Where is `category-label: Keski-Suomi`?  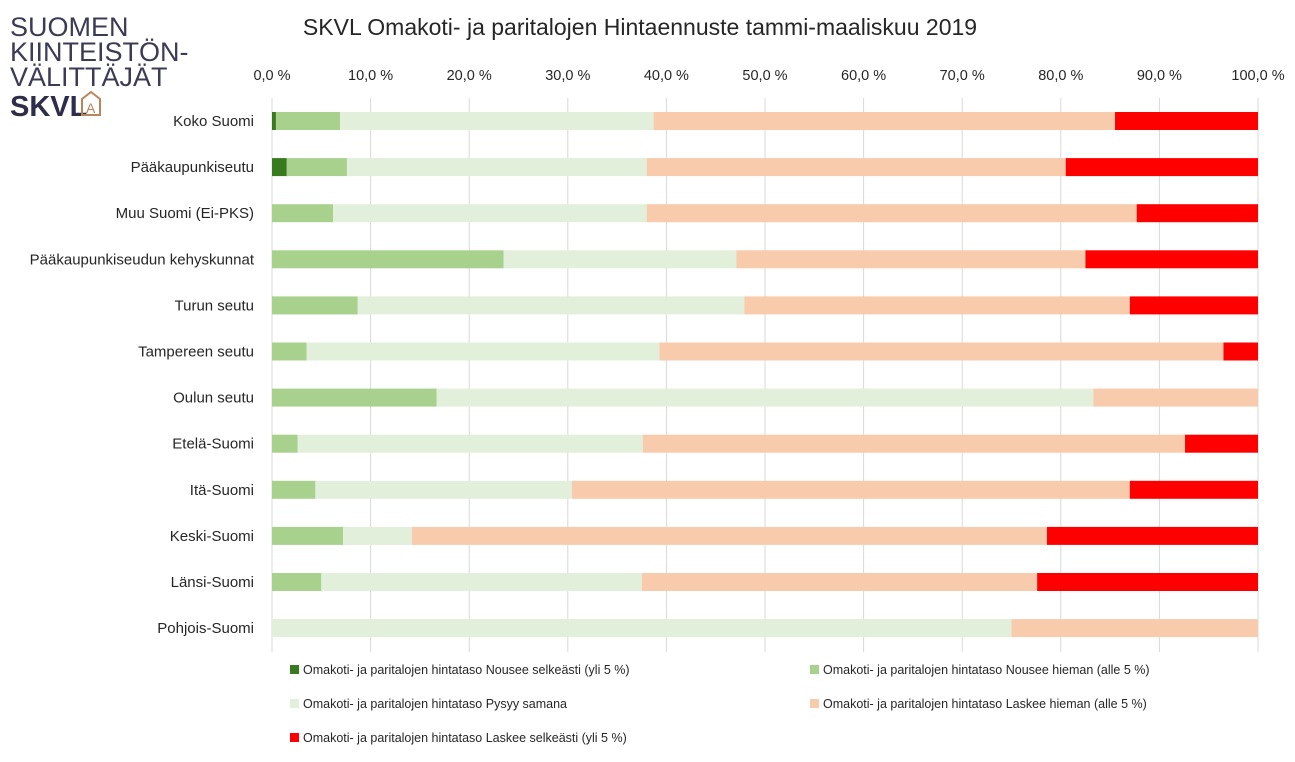 category-label: Keski-Suomi is located at coordinates (212, 536).